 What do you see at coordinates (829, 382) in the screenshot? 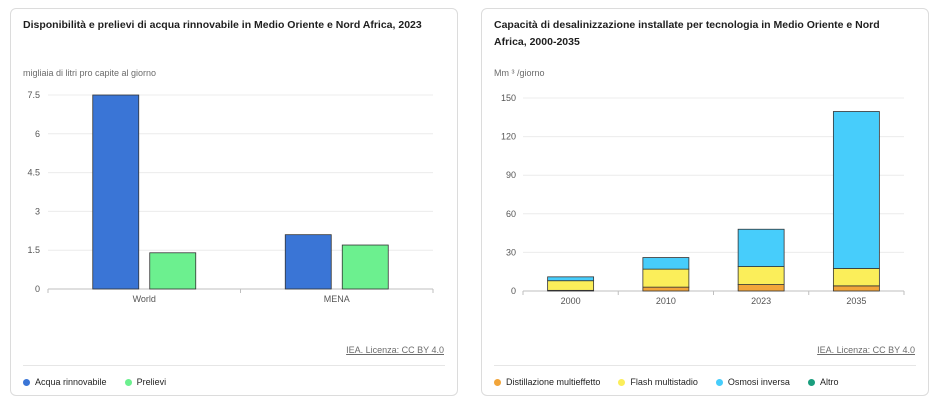
I see `legend-label: Altro` at bounding box center [829, 382].